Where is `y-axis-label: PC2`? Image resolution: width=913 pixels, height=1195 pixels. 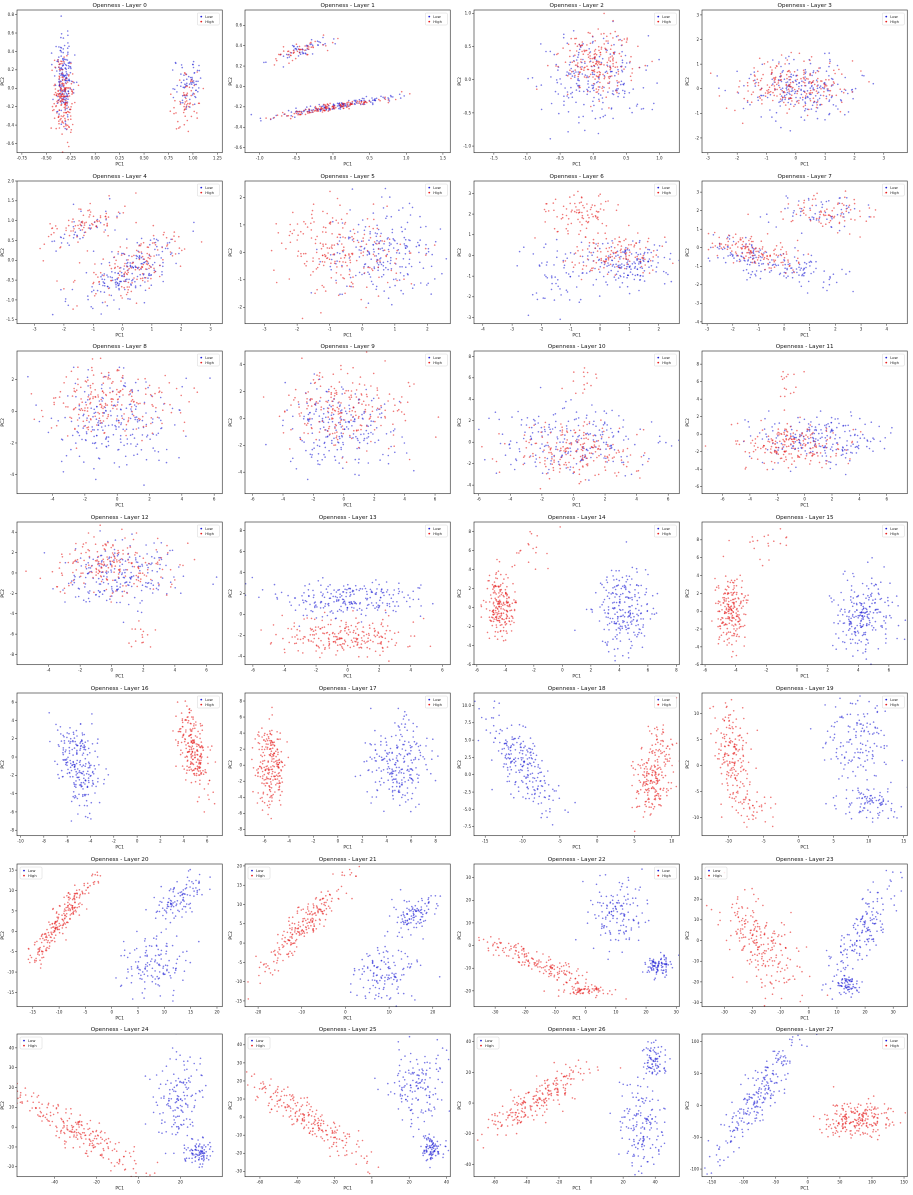 y-axis-label: PC2 is located at coordinates (3, 252).